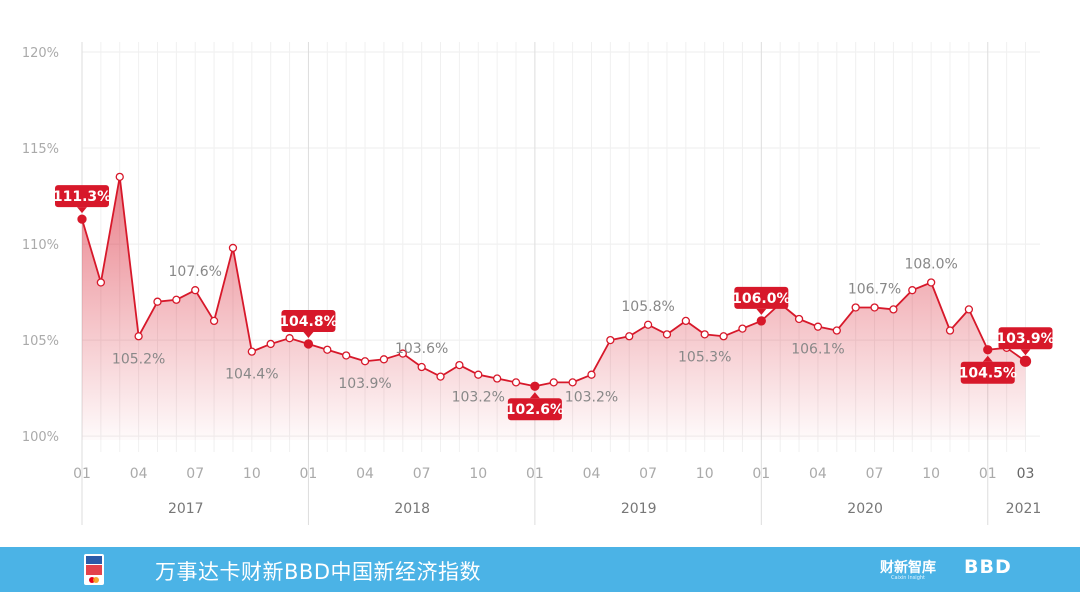 The height and width of the screenshot is (592, 1080). What do you see at coordinates (908, 568) in the screenshot?
I see `caixin-insight-logo: 财新智库` at bounding box center [908, 568].